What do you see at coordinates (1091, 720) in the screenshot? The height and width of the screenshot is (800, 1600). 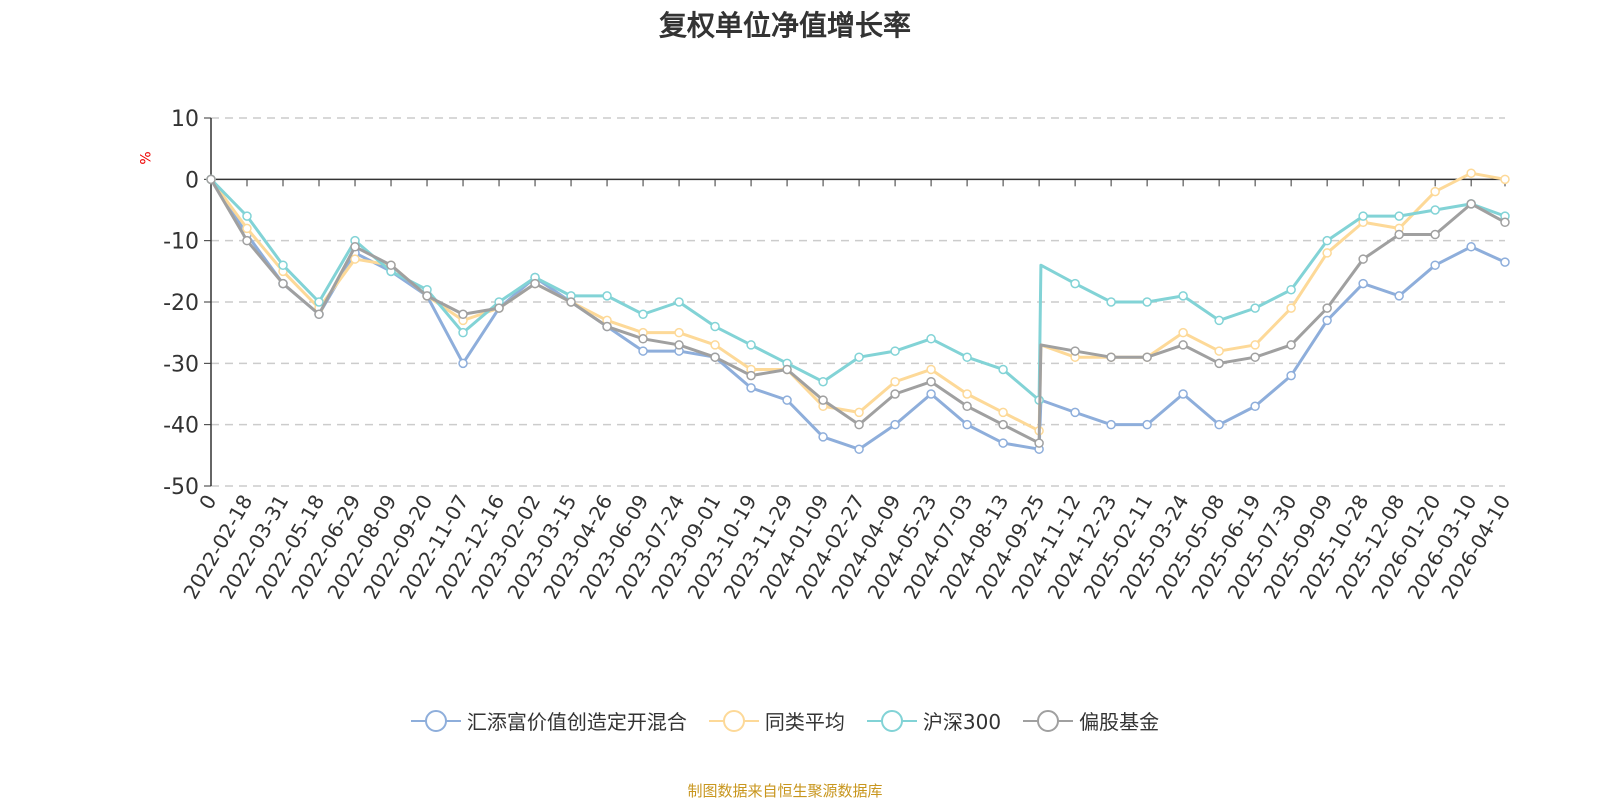 I see `legend-item: 偏股基金` at bounding box center [1091, 720].